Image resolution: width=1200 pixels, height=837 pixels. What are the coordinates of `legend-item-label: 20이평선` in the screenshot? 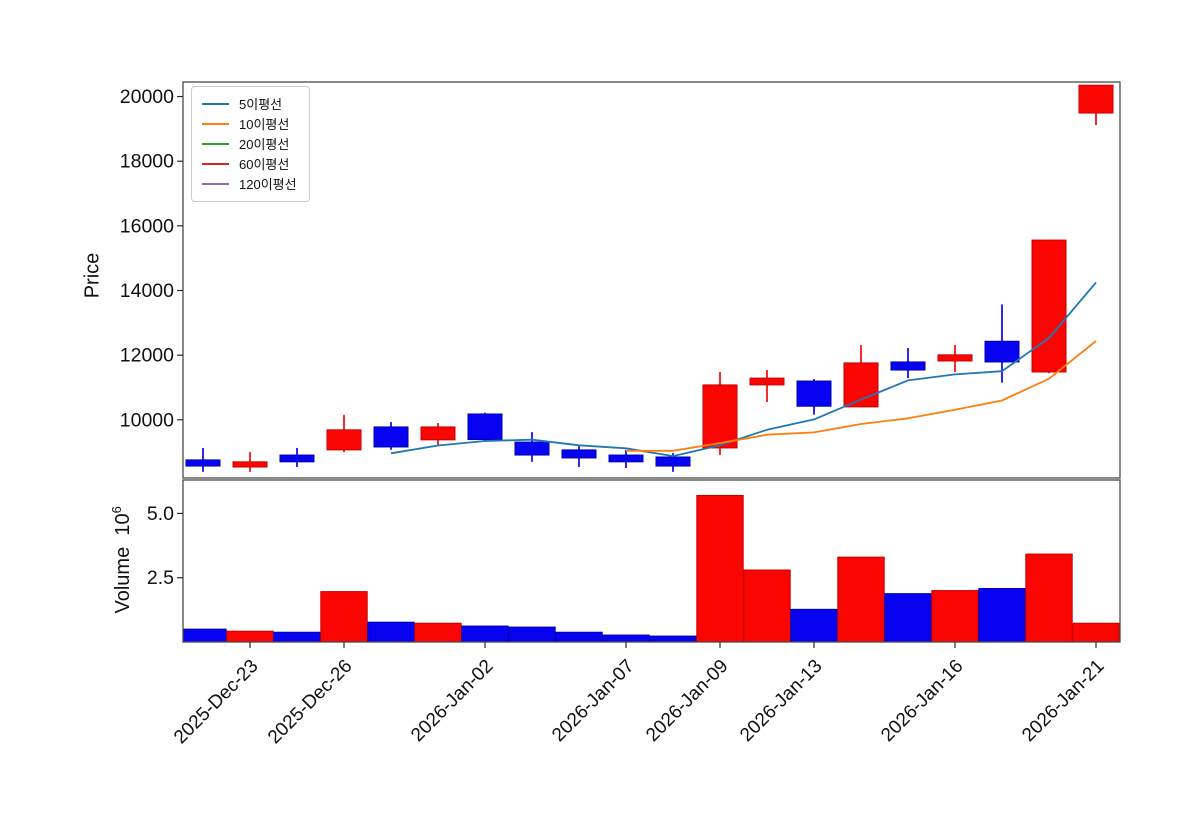 It's located at (264, 144).